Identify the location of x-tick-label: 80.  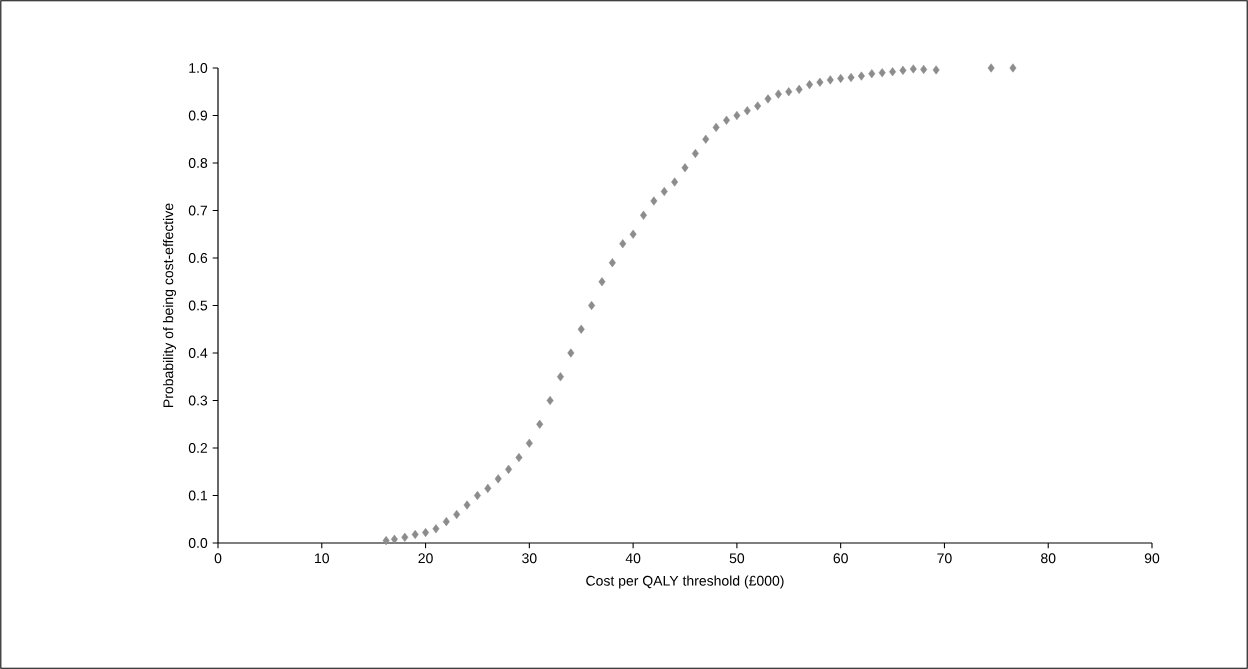
(1048, 558).